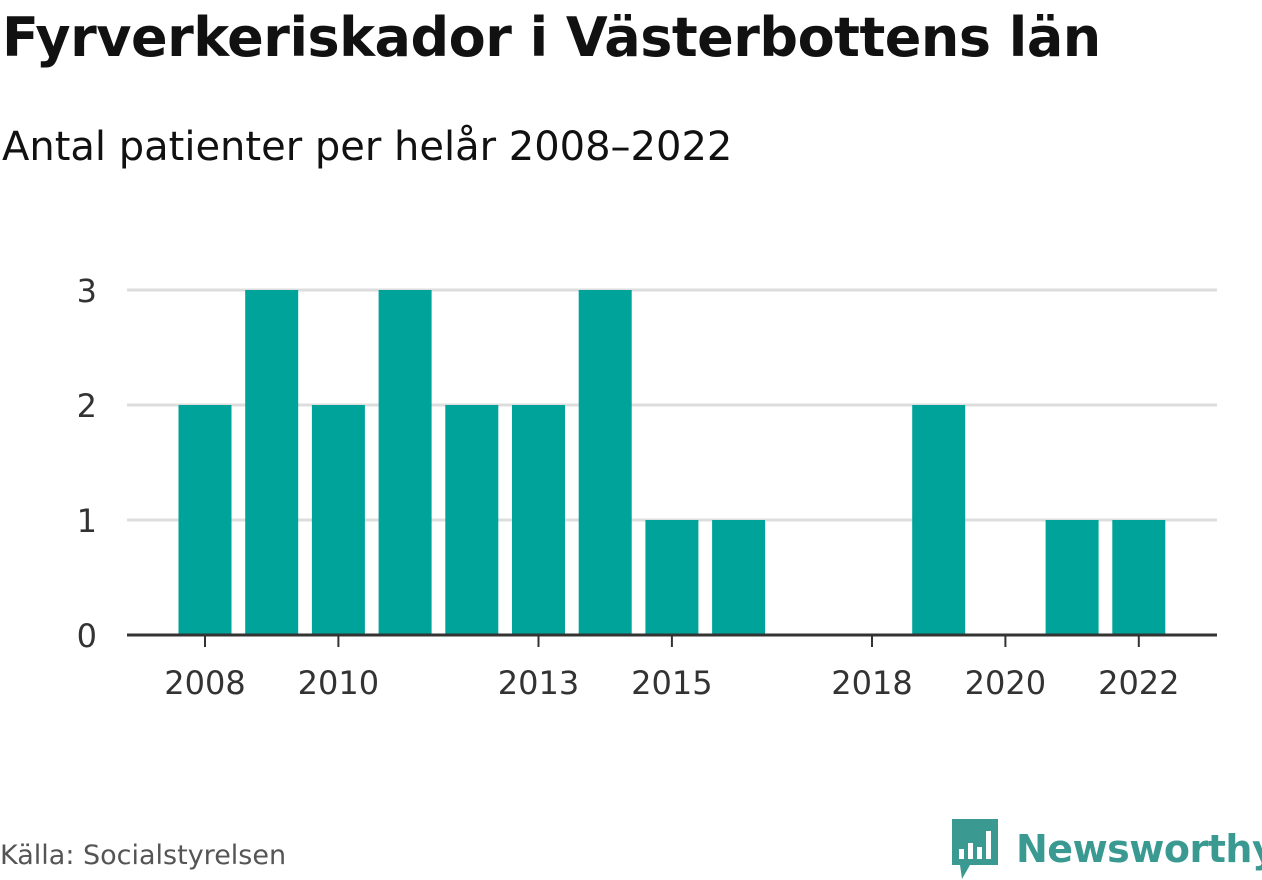 The width and height of the screenshot is (1262, 880). I want to click on chart-title: Fyrverkeriskador i Västerbottens län, so click(551, 37).